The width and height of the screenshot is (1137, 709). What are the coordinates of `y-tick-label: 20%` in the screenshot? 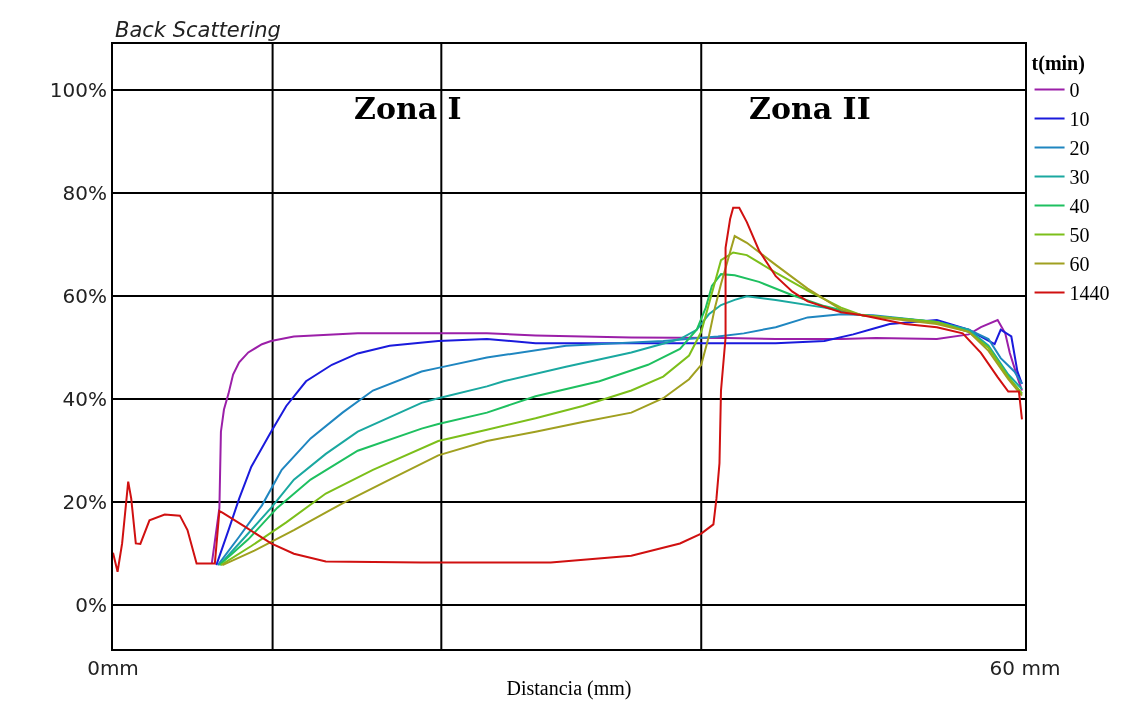 It's located at (84, 502).